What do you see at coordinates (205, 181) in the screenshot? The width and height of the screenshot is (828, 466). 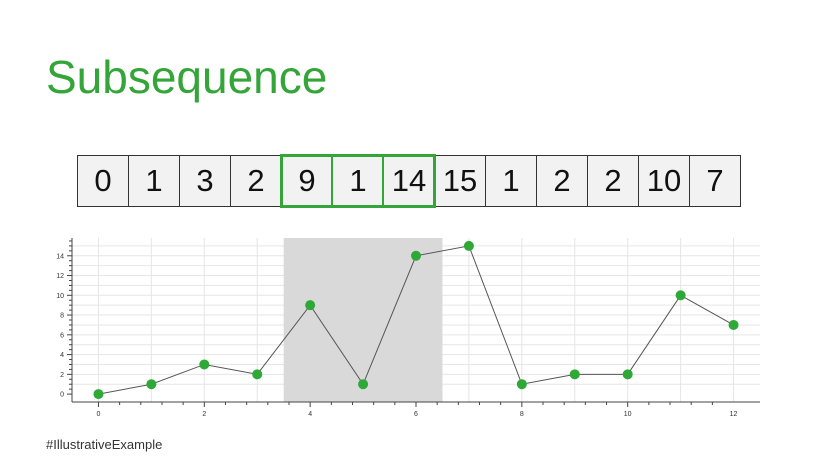 I see `array-cell: 3` at bounding box center [205, 181].